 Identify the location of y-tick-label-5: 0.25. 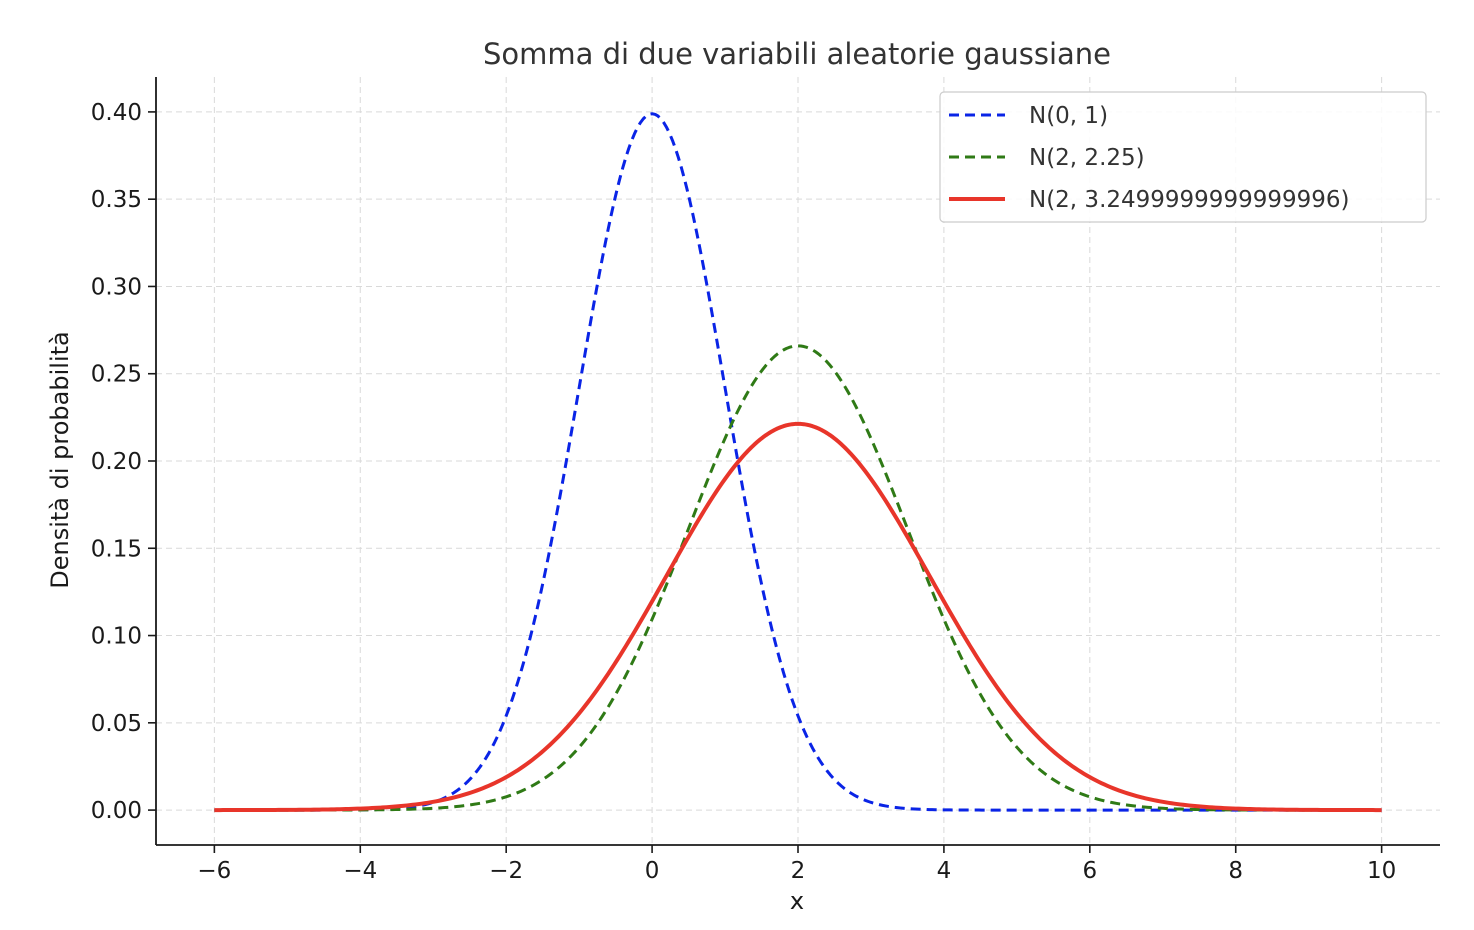
(116, 375).